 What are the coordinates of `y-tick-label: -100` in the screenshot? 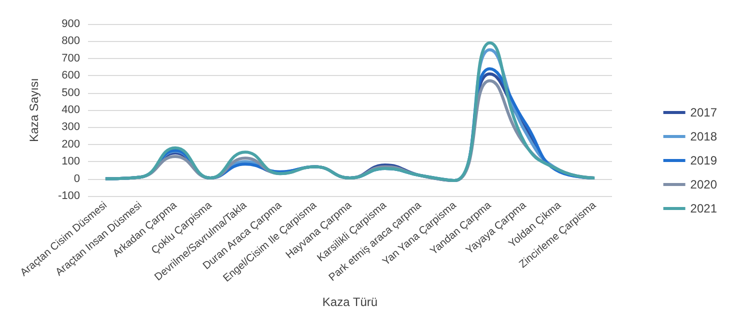 It's located at (69, 196).